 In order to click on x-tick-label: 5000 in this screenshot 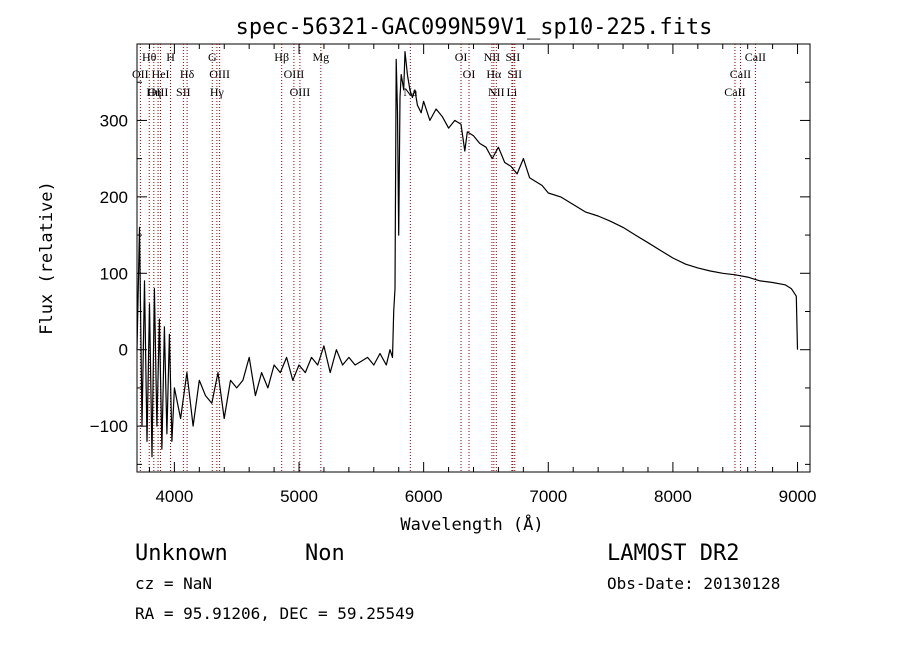, I will do `click(299, 496)`.